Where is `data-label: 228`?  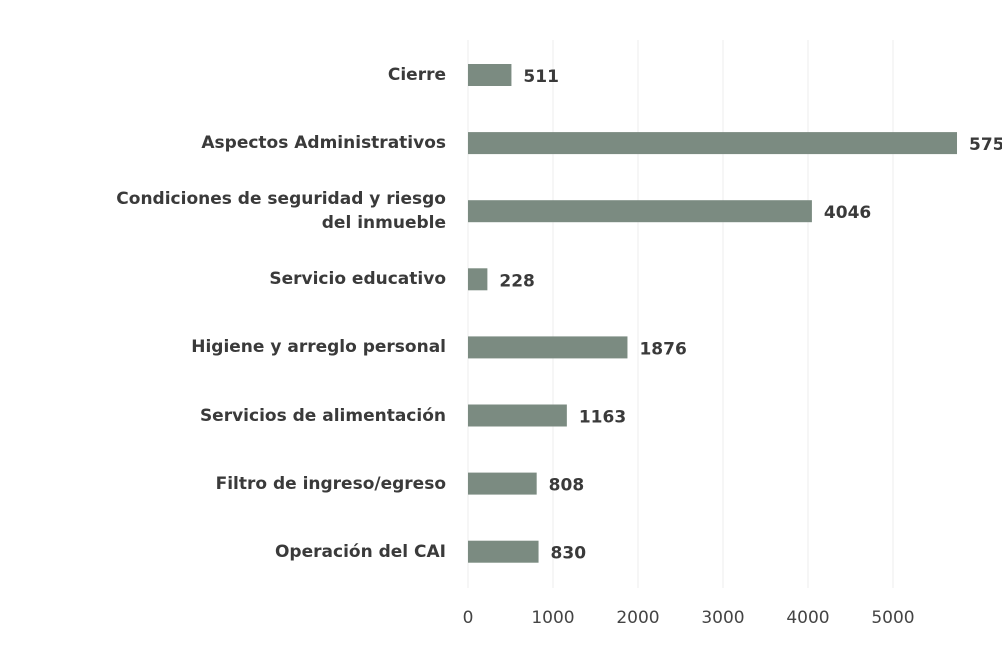
data-label: 228 is located at coordinates (517, 281).